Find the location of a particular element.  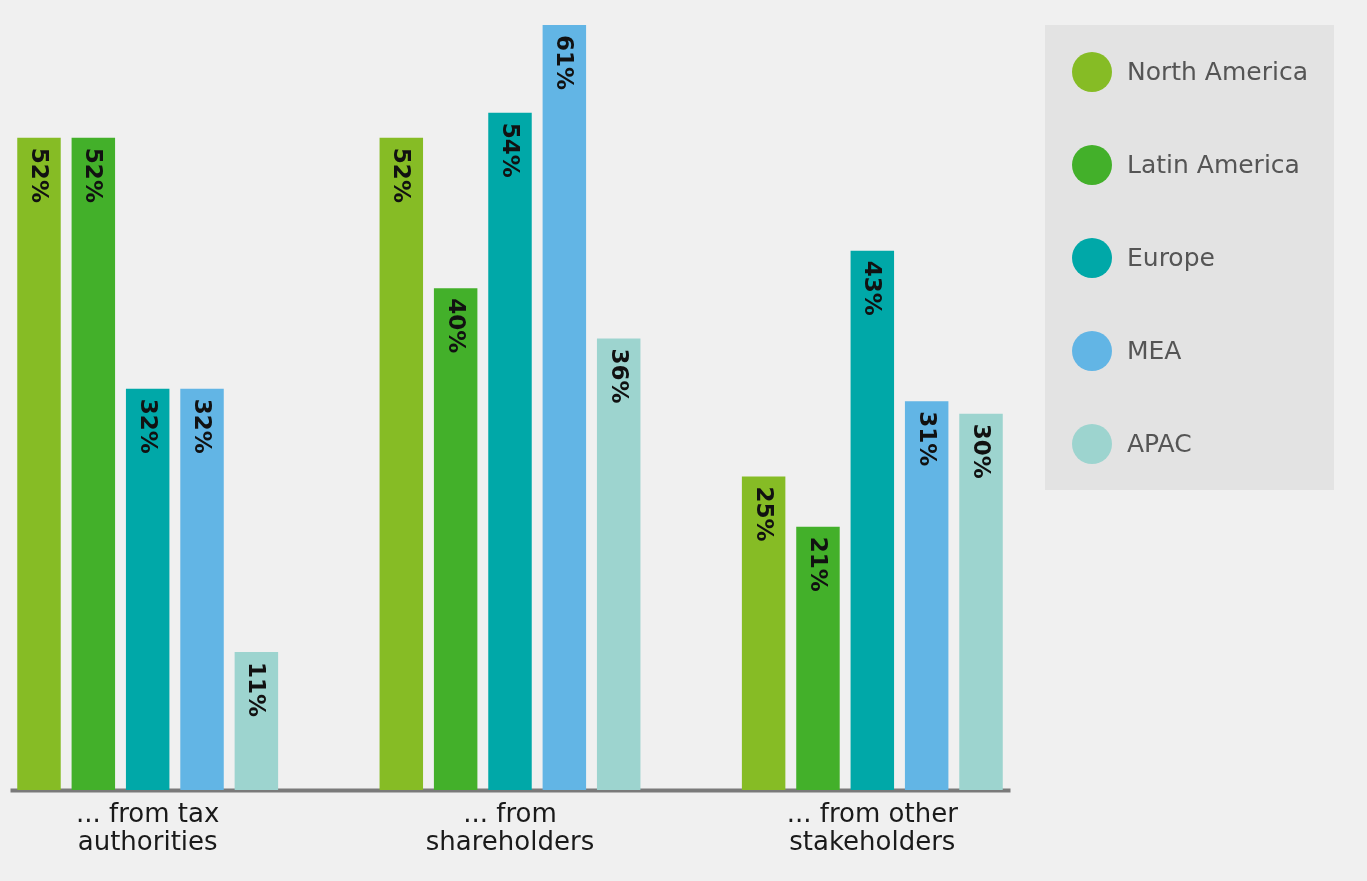

data-label: 30% is located at coordinates (982, 451).